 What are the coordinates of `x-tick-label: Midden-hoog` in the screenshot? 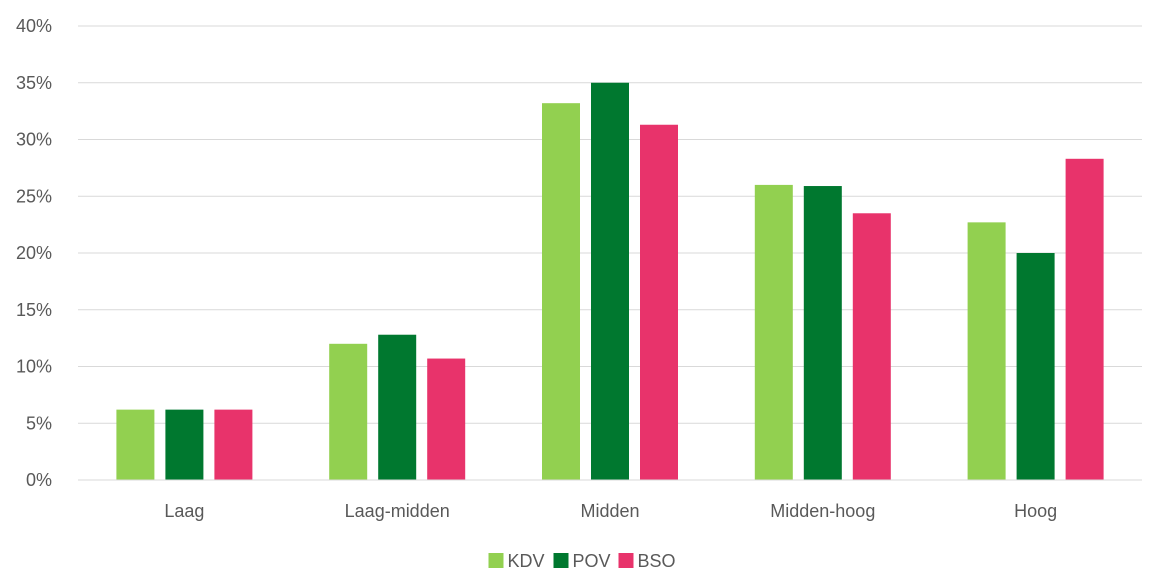 It's located at (822, 511).